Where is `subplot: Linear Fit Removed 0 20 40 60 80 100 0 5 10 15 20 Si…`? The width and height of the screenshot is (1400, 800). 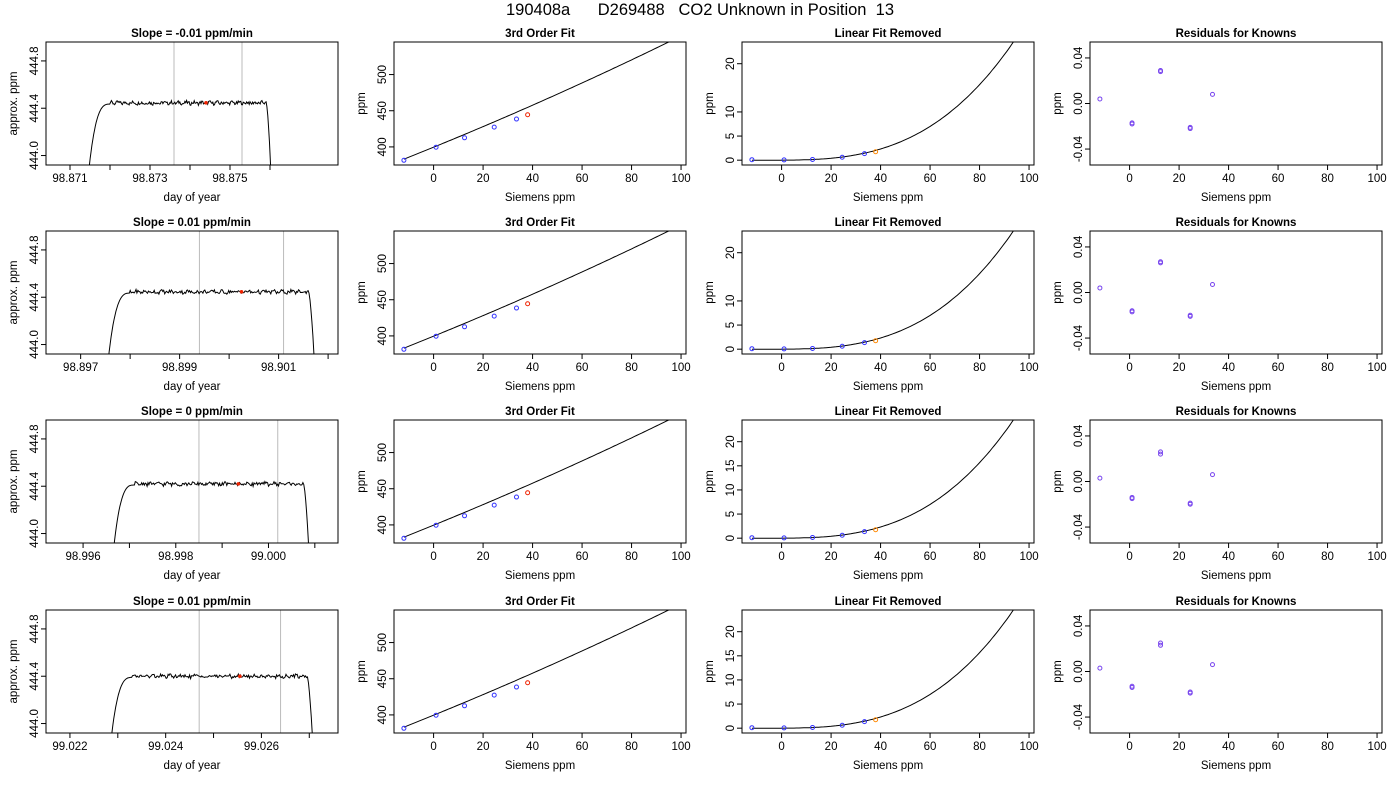
subplot: Linear Fit Removed 0 20 40 60 80 100 0 5 10 15 20 Si… is located at coordinates (871, 684).